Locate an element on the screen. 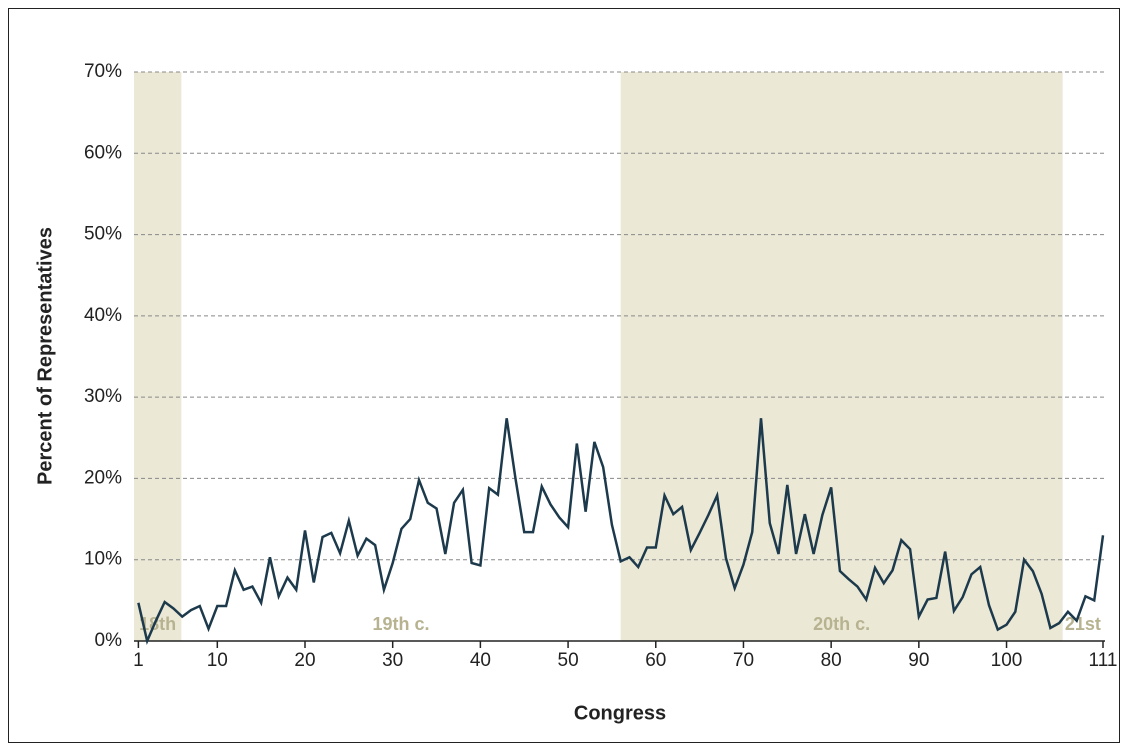  century-label: 19th c. is located at coordinates (401, 624).